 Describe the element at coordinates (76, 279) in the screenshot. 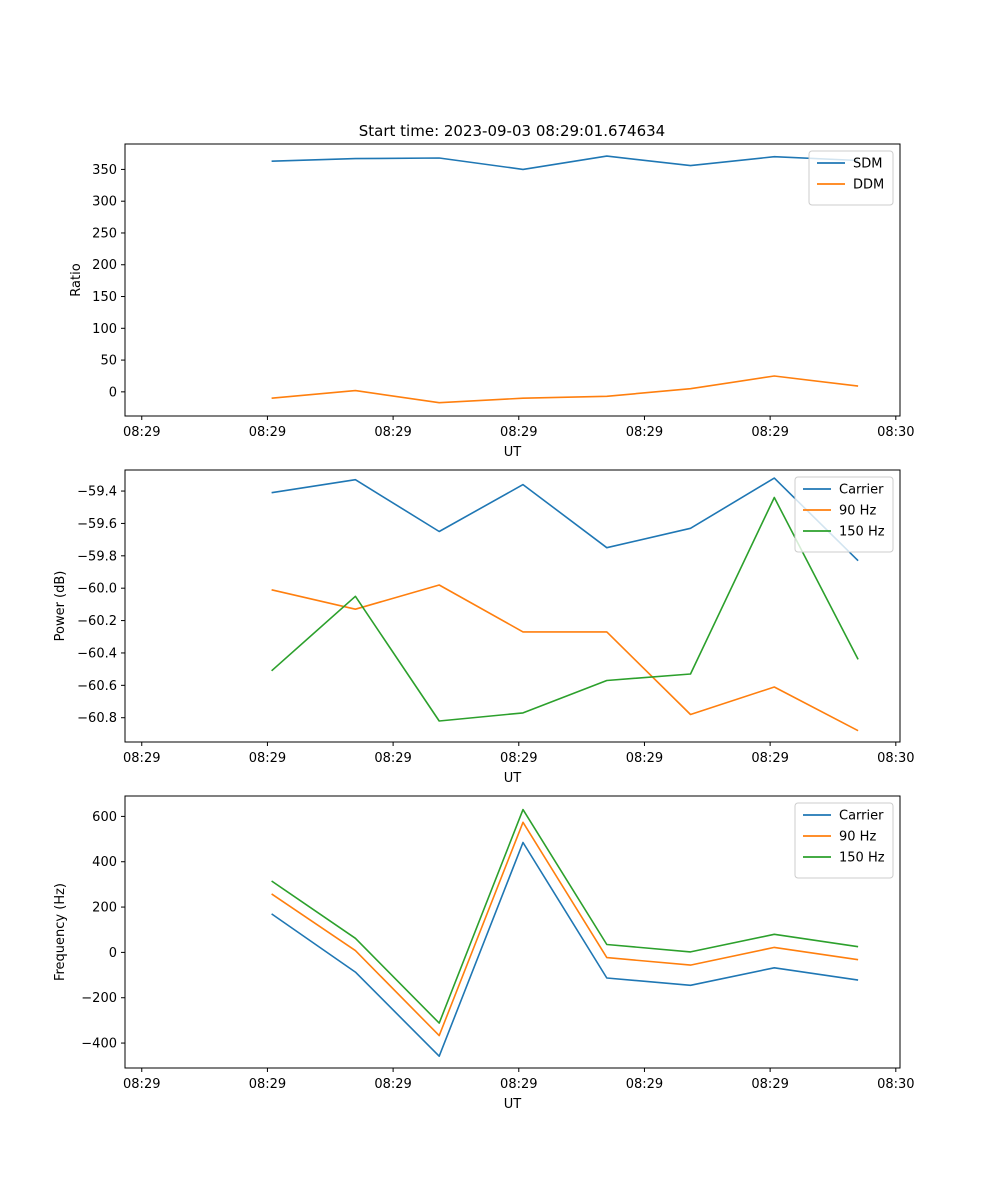

I see `y-axis-label: Ratio` at that location.